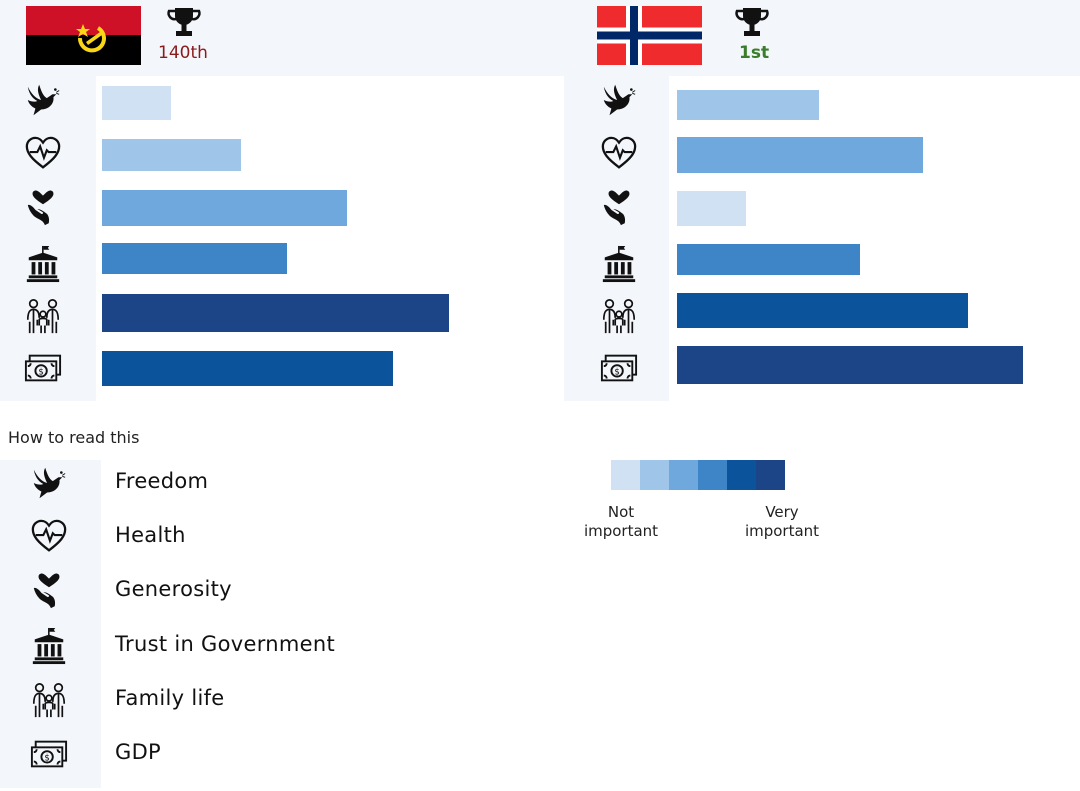 The width and height of the screenshot is (1080, 791). What do you see at coordinates (711, 208) in the screenshot?
I see `norway-bar-generosity` at bounding box center [711, 208].